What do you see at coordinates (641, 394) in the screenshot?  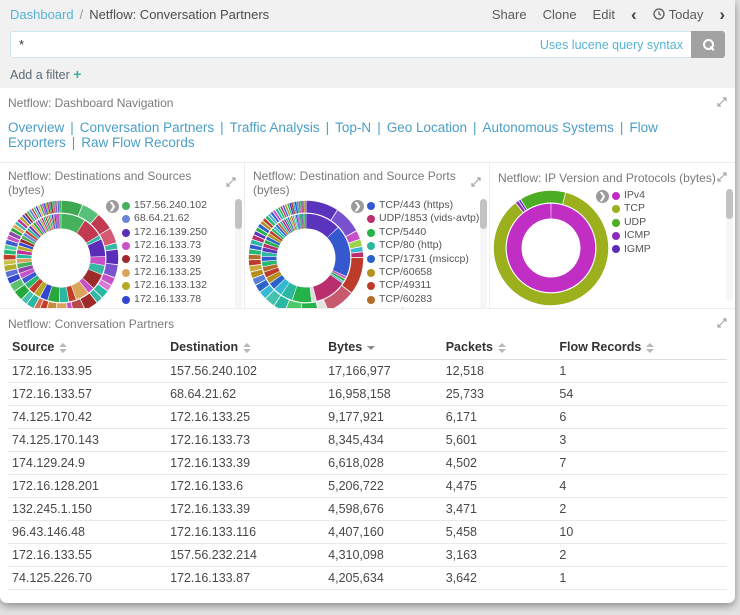 I see `table-cell: 54` at bounding box center [641, 394].